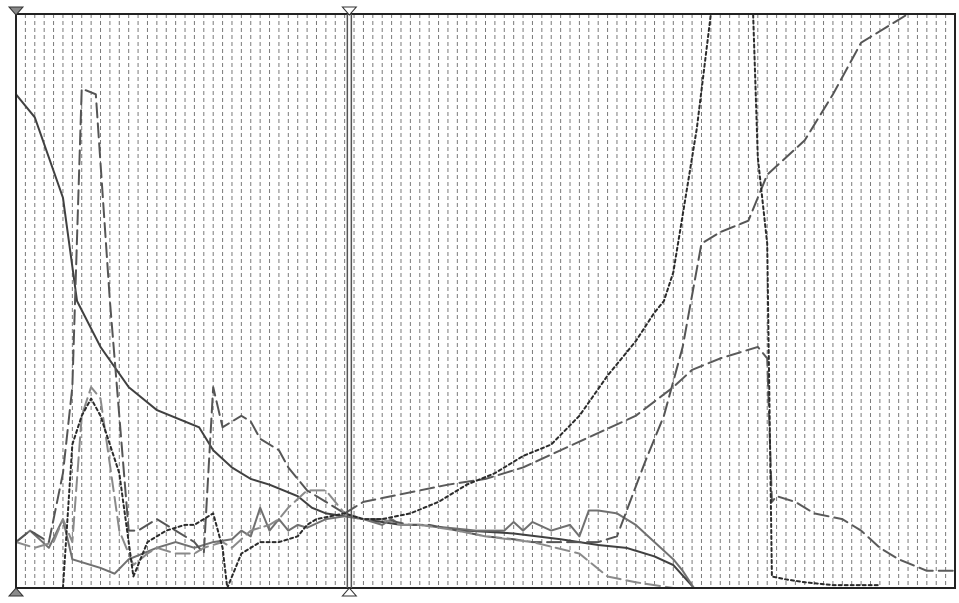  I want to click on left-bottom-handle-icon, so click(16, 592).